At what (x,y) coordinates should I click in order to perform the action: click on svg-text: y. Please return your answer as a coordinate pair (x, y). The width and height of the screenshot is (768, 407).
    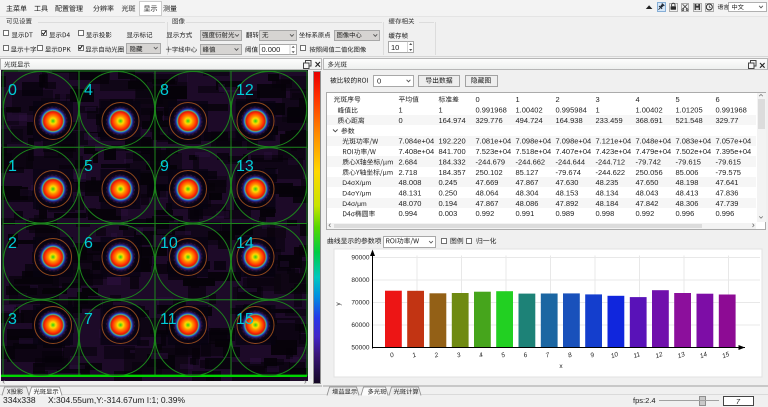
    Looking at the image, I should click on (338, 304).